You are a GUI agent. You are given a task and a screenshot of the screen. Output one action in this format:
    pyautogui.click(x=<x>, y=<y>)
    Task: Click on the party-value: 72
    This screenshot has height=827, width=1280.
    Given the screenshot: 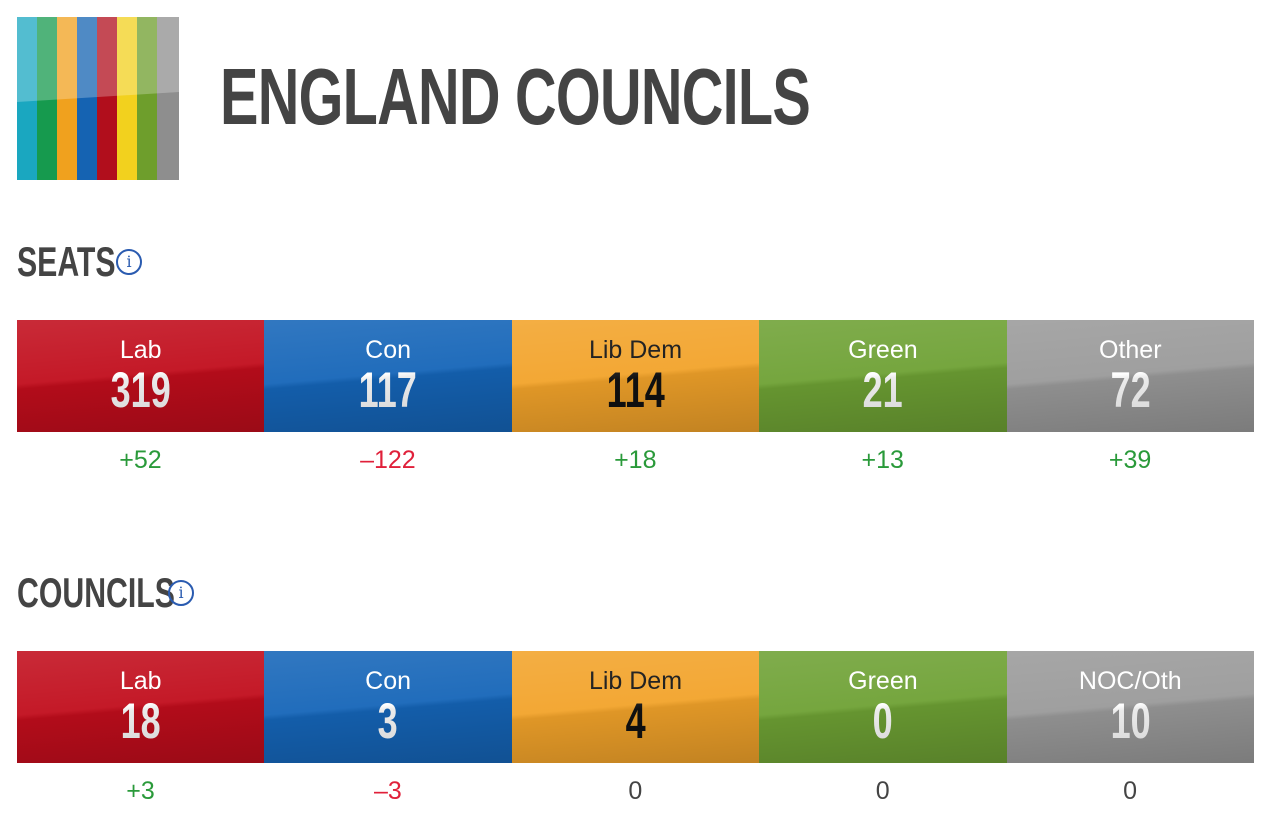 What is the action you would take?
    pyautogui.click(x=1130, y=390)
    